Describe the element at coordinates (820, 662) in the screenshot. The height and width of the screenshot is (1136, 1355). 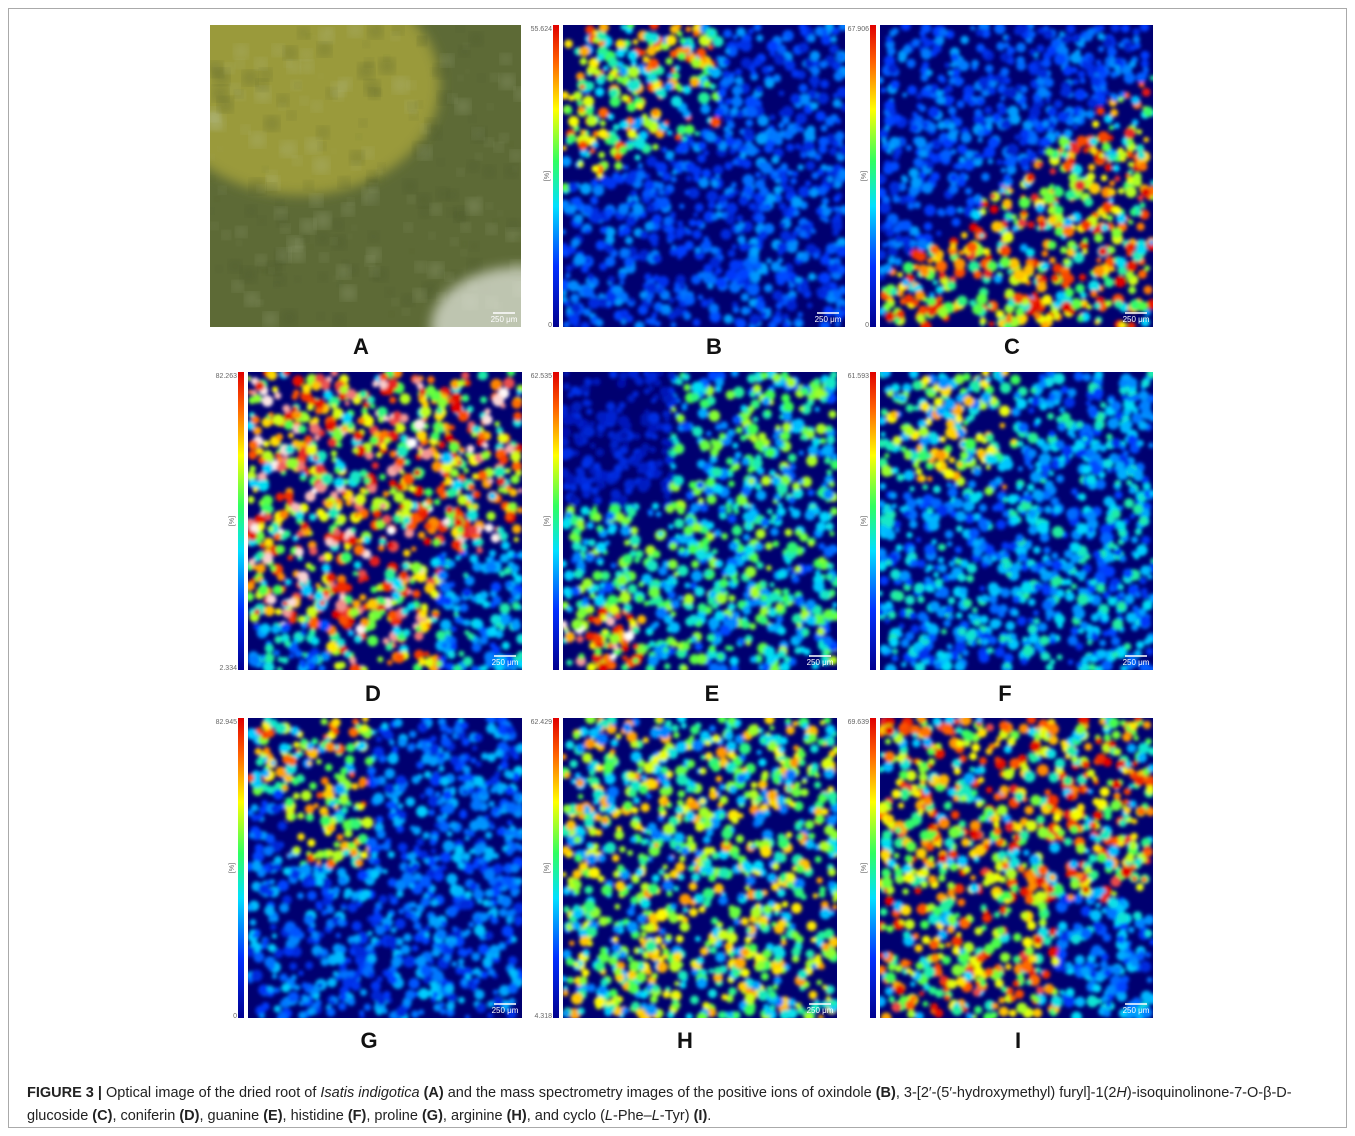
I see `scale-bar-label: 250 μm` at that location.